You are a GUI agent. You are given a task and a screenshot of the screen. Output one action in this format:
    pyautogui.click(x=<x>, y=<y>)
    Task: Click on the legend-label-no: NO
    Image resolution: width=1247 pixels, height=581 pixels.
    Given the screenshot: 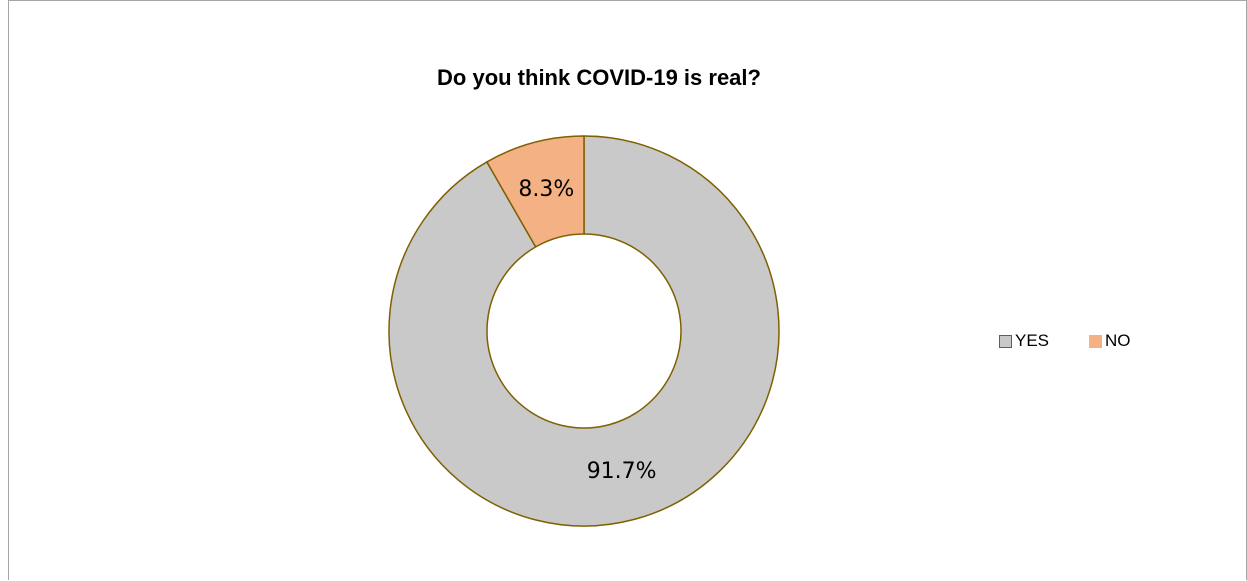 What is the action you would take?
    pyautogui.click(x=1118, y=340)
    